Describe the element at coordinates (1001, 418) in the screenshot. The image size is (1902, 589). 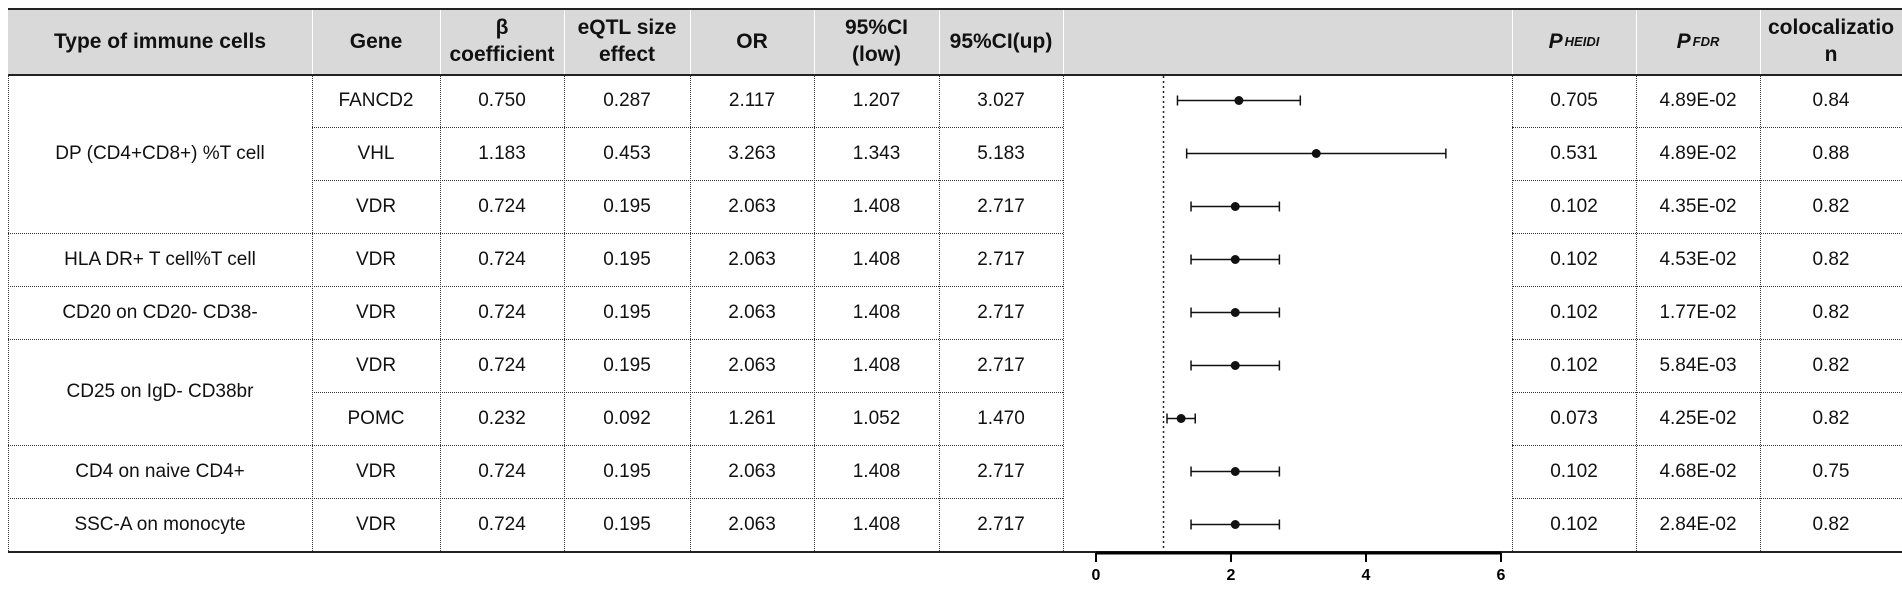
I see `cell-ci-up: 1.470` at that location.